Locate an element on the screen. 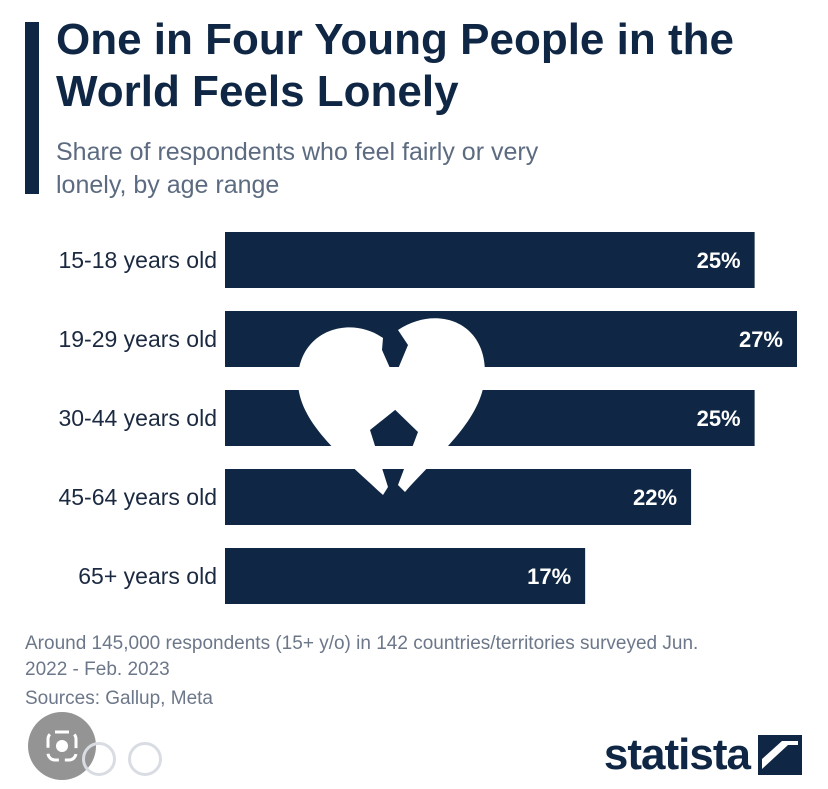 This screenshot has height=789, width=828. value-label-3: 25% is located at coordinates (719, 418).